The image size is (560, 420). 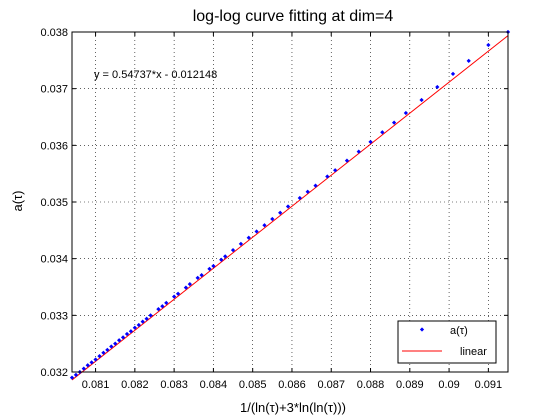 What do you see at coordinates (54, 146) in the screenshot?
I see `y-tick-label: 0.036` at bounding box center [54, 146].